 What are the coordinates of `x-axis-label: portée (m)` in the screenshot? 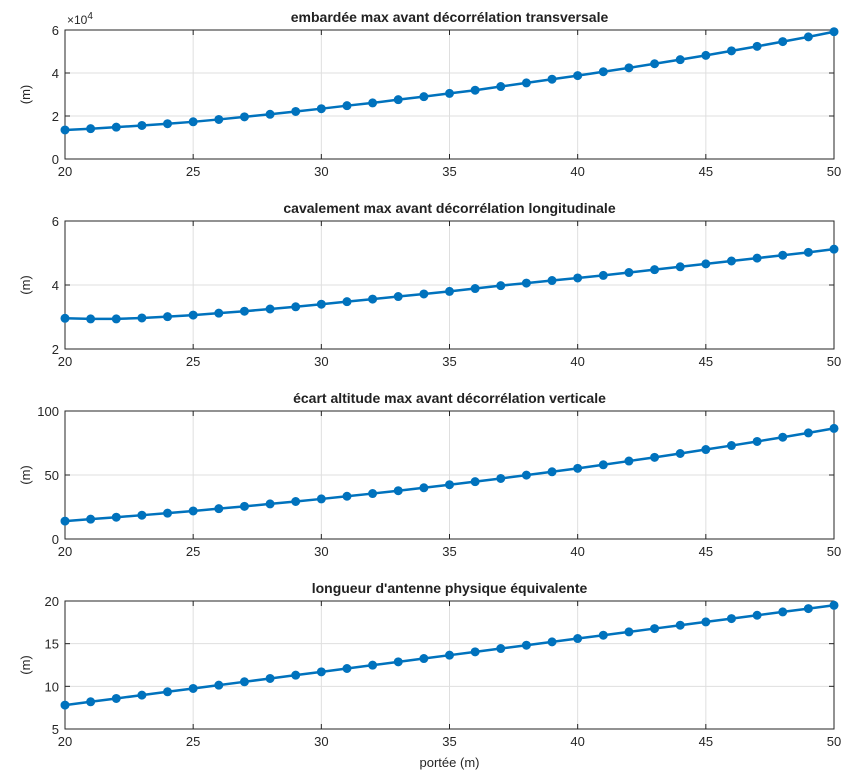 It's located at (450, 762).